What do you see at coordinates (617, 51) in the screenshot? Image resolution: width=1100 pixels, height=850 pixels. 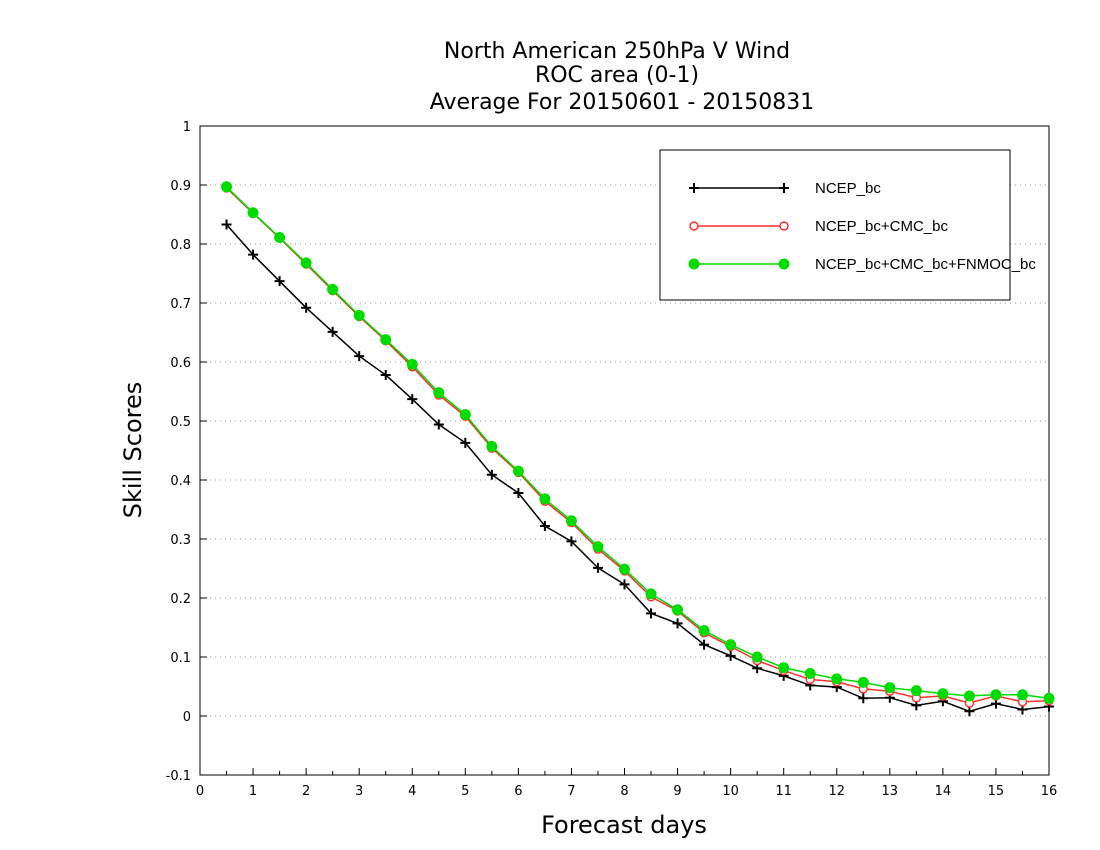 I see `title-line-1: North American 250hPa V Wind` at bounding box center [617, 51].